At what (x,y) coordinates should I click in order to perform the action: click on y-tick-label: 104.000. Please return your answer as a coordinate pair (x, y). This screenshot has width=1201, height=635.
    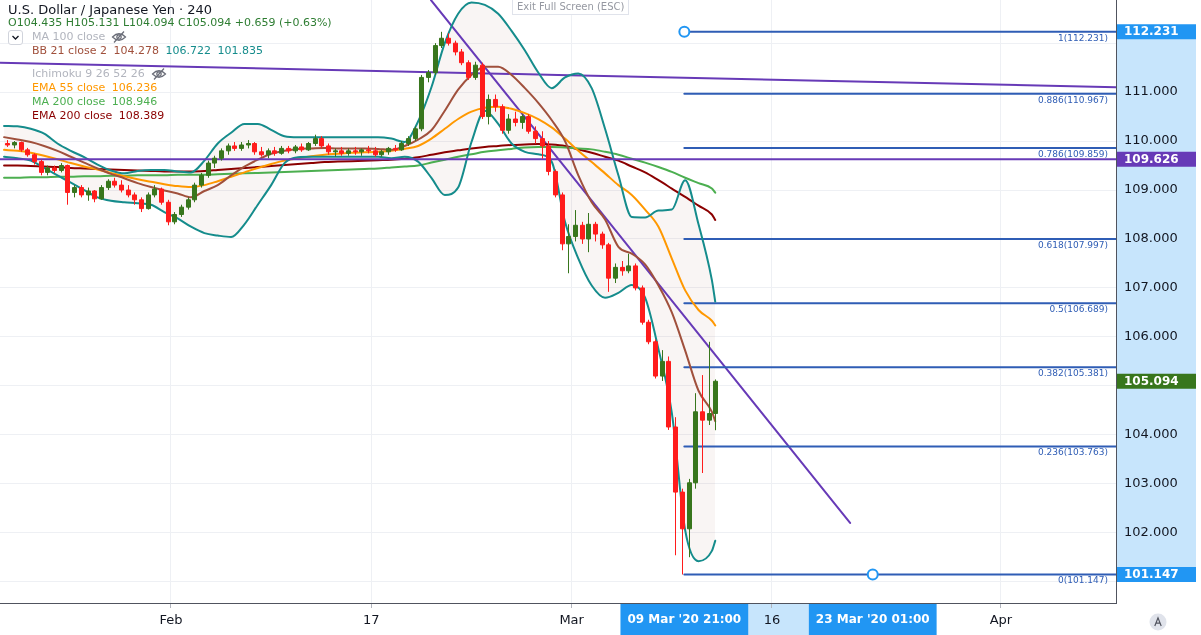
    Looking at the image, I should click on (1151, 434).